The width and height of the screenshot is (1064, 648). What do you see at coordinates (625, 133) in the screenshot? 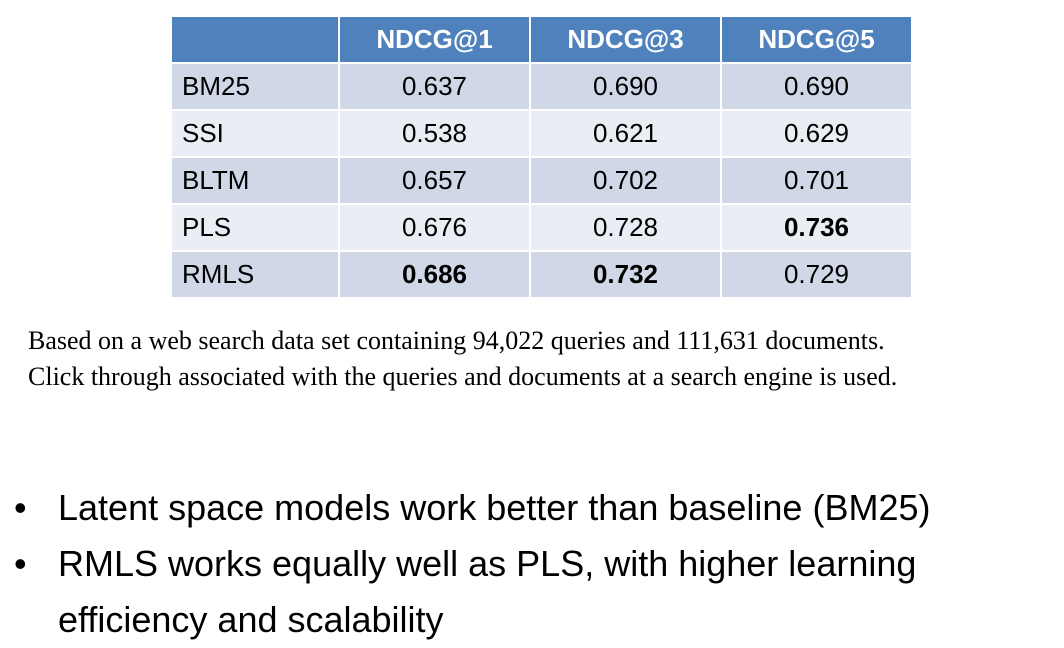
I see `value-cell: 0.621` at bounding box center [625, 133].